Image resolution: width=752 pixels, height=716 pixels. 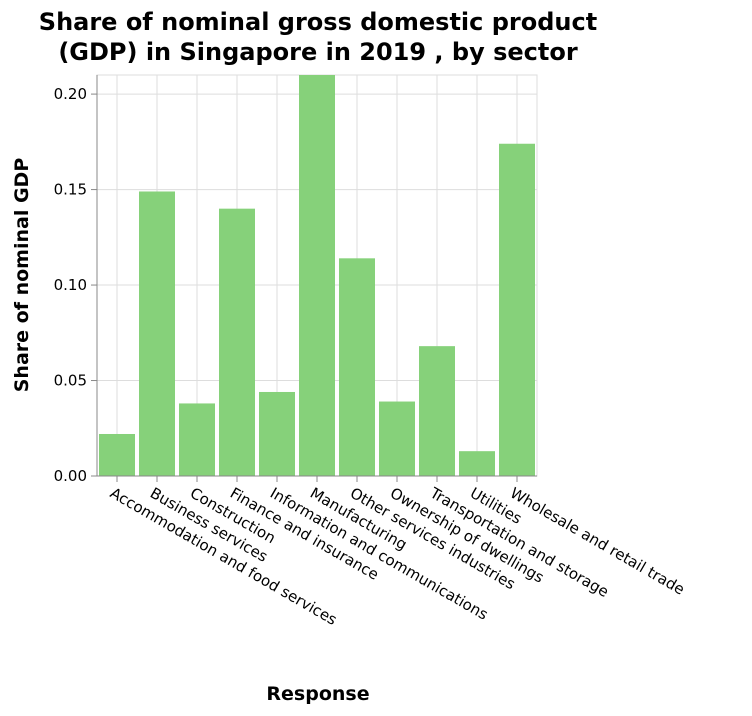 I want to click on y-tick-label: 0.10, so click(x=70, y=285).